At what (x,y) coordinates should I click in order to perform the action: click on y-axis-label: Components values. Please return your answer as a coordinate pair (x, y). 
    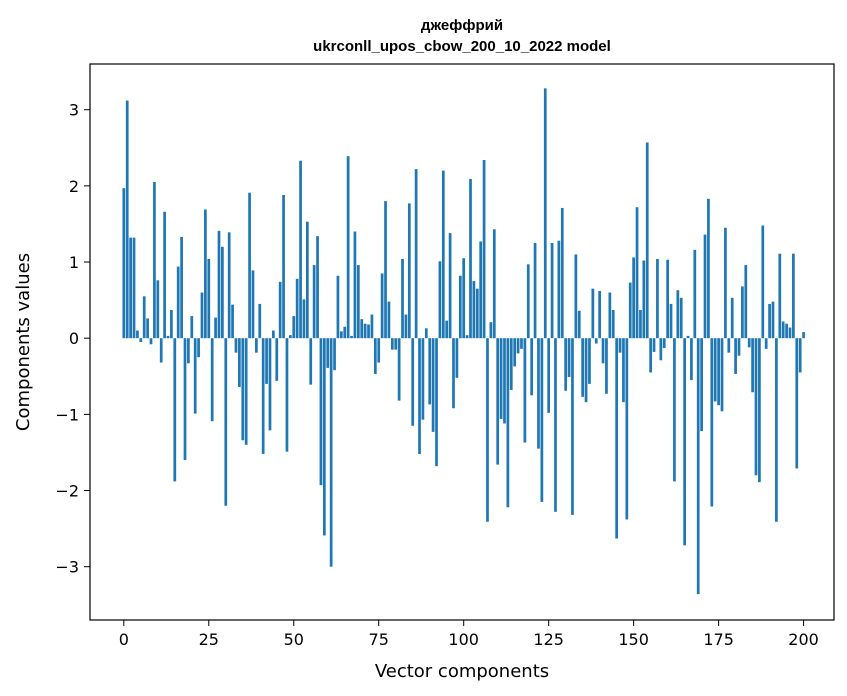
    Looking at the image, I should click on (23, 342).